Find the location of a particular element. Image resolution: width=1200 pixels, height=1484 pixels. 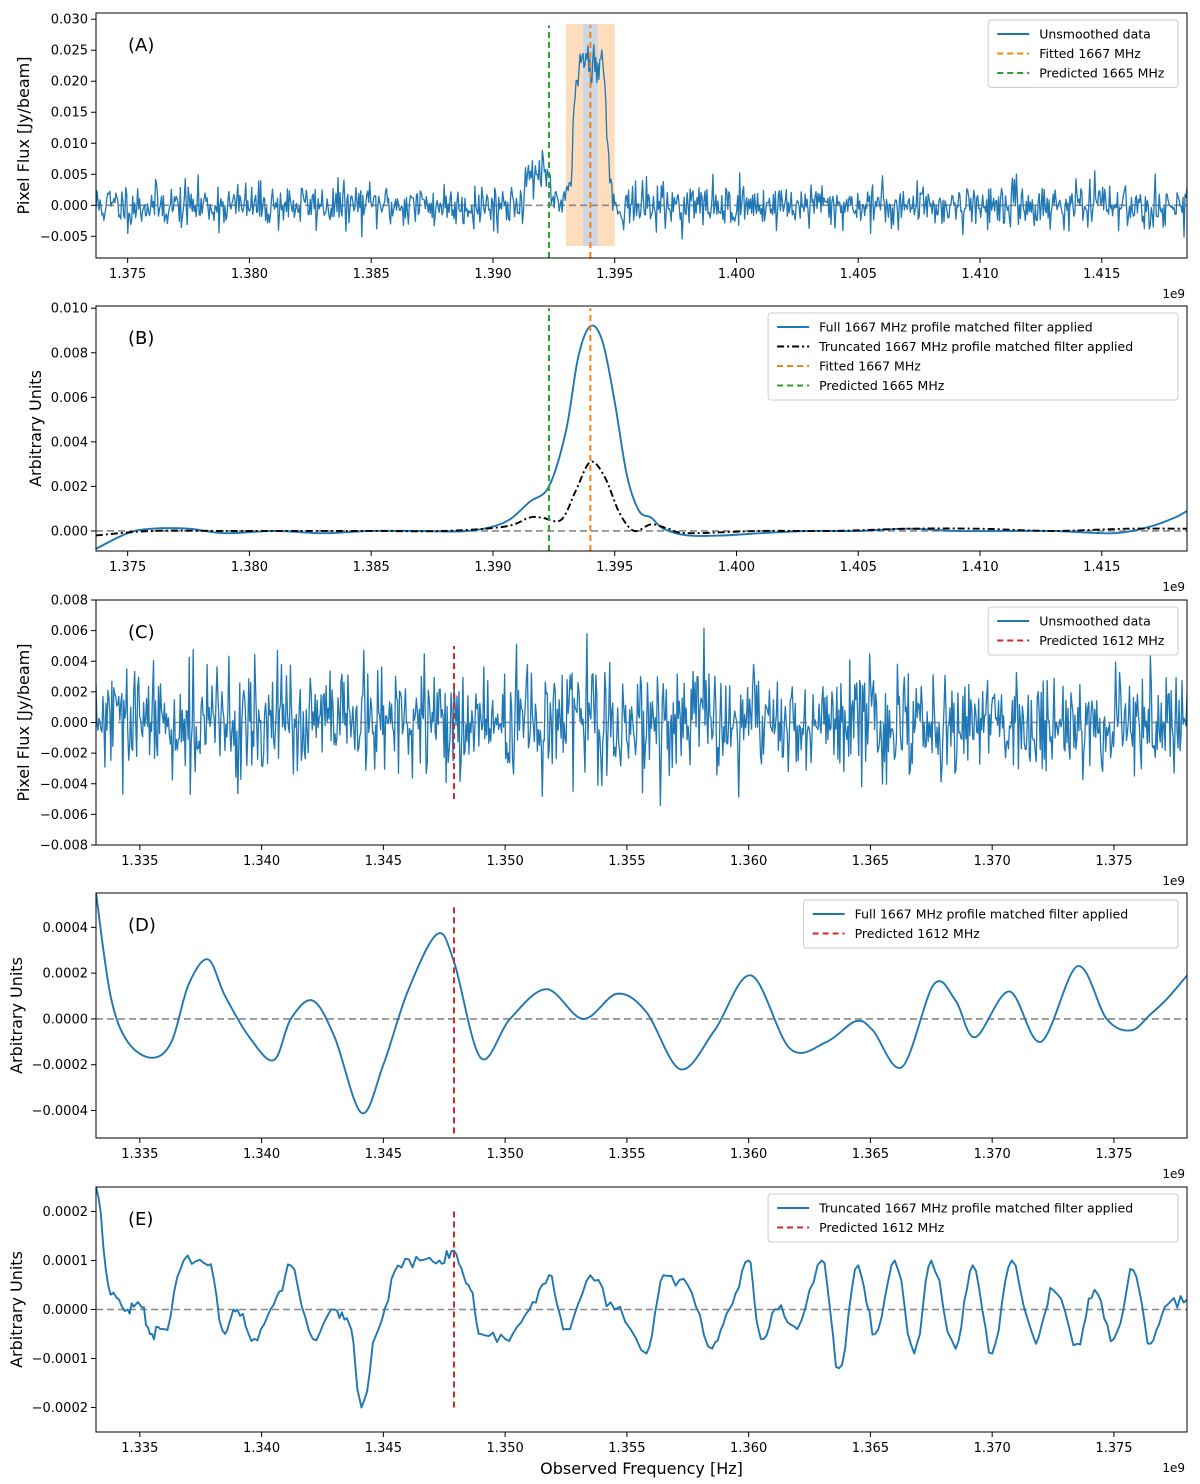

y-tick-label-A-1: 0.000 is located at coordinates (69, 206).